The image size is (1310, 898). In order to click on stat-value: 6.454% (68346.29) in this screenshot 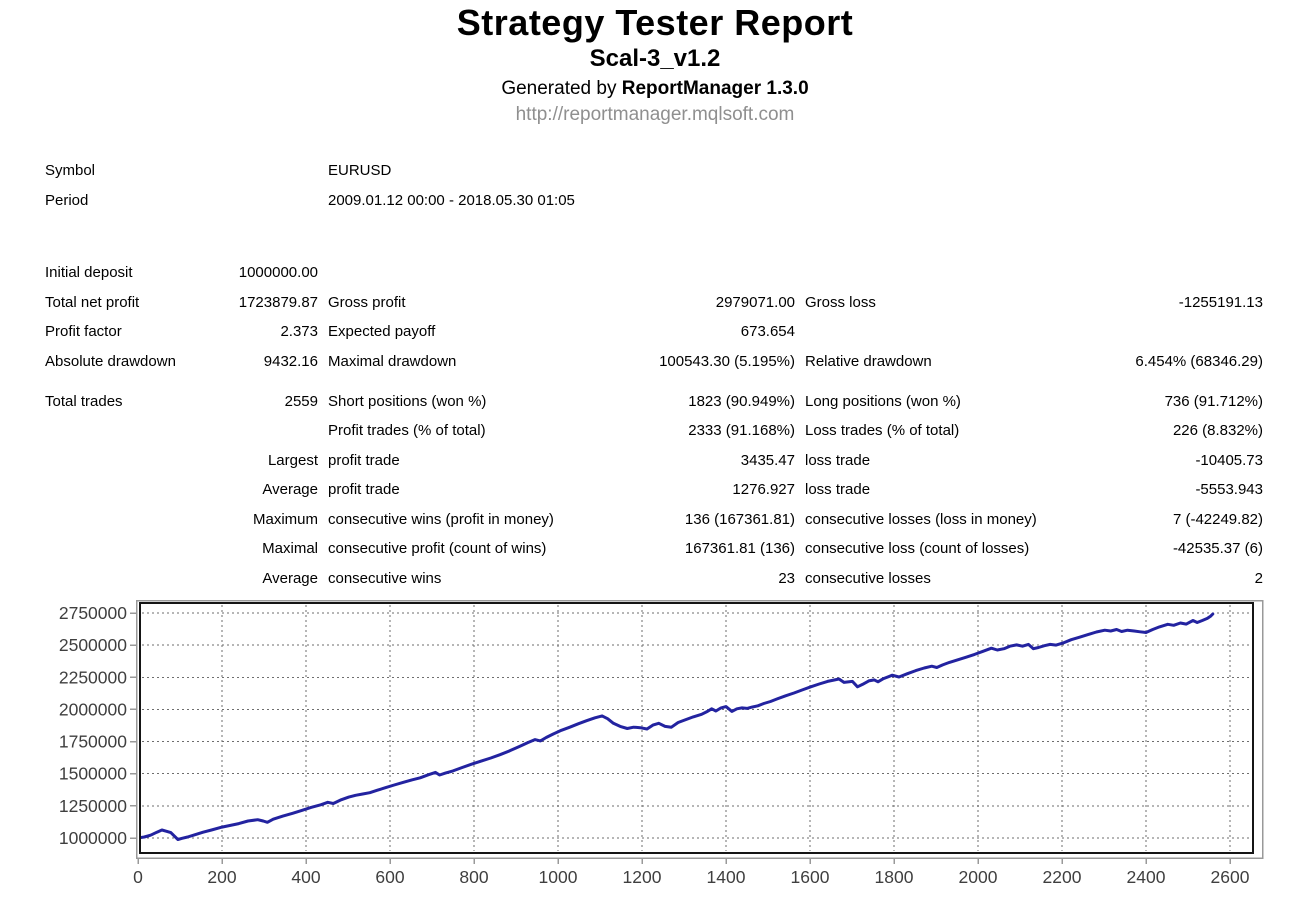, I will do `click(1199, 361)`.